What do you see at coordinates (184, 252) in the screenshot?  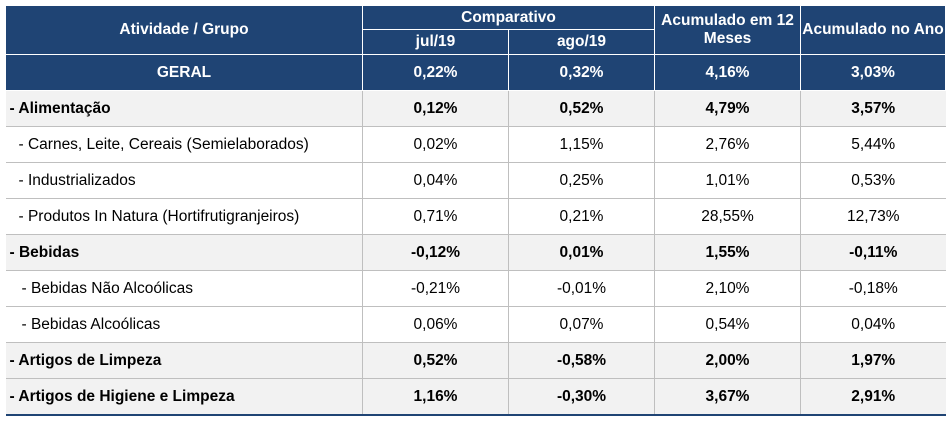 I see `row-label: - Bebidas` at bounding box center [184, 252].